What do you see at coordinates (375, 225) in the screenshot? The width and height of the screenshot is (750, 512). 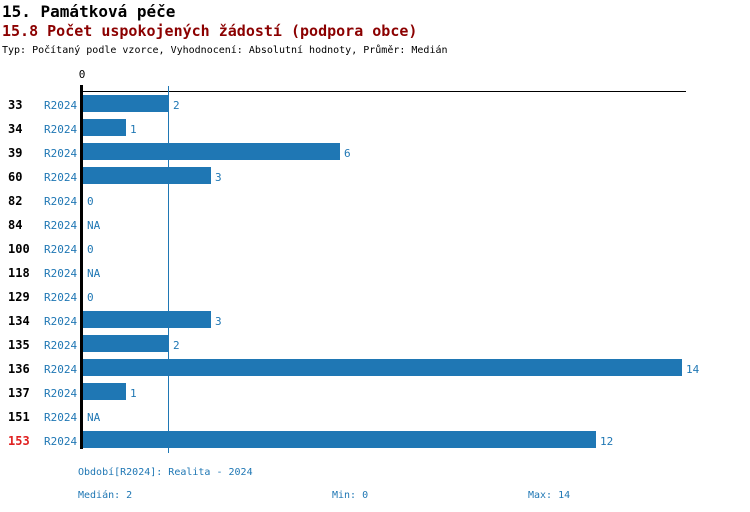 I see `chart-row: 84 R2024 NA` at bounding box center [375, 225].